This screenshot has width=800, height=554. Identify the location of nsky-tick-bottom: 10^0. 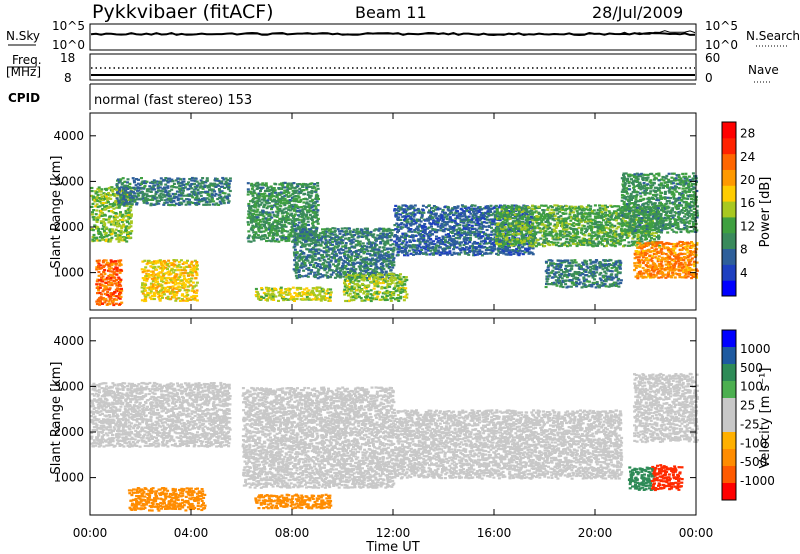
(68, 45).